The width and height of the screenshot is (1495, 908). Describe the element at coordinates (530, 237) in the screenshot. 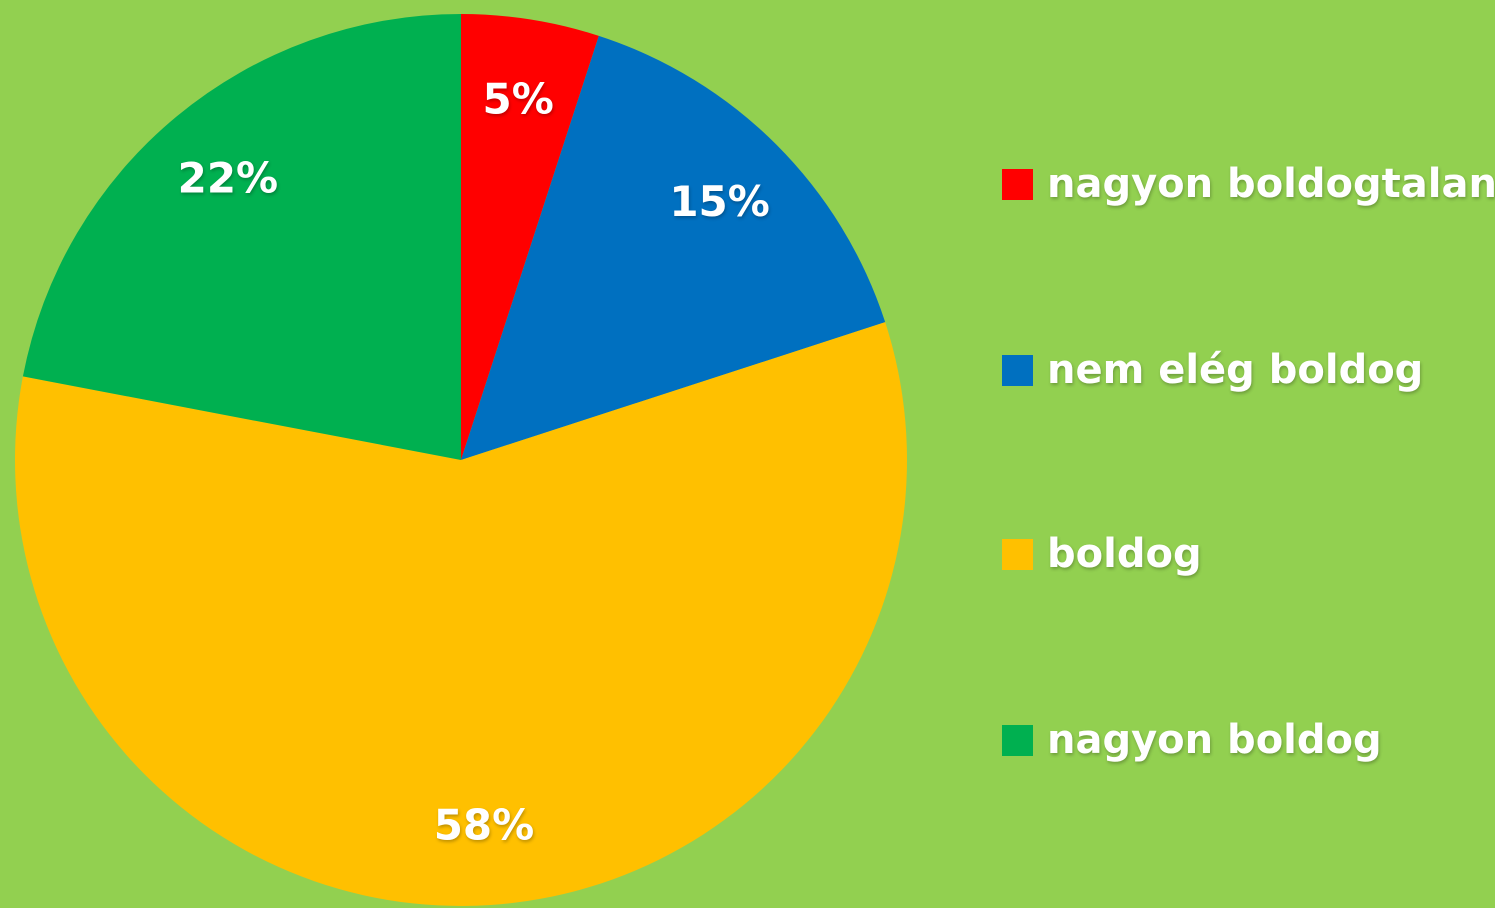

I see `slice-nagyon-boldogtalan` at that location.